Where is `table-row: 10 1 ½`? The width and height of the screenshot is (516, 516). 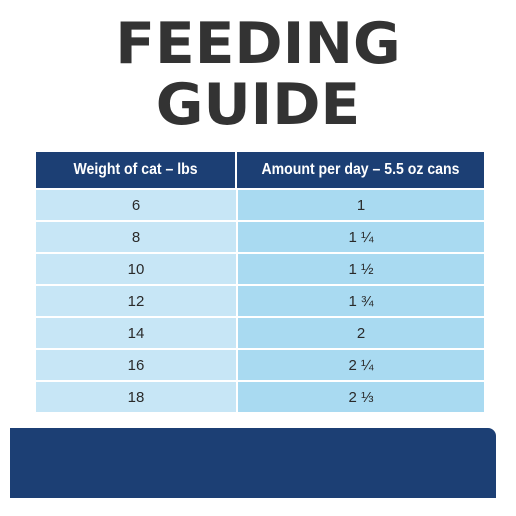
table-row: 10 1 ½ is located at coordinates (260, 269).